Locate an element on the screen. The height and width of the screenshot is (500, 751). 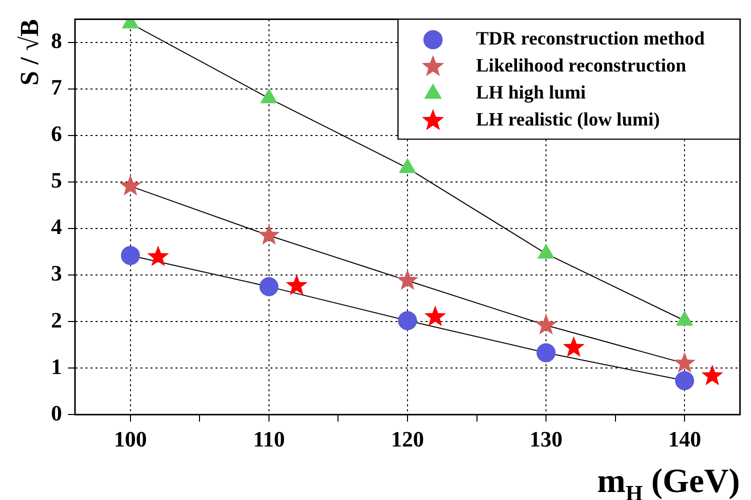
x-tick-label: 110 is located at coordinates (269, 439).